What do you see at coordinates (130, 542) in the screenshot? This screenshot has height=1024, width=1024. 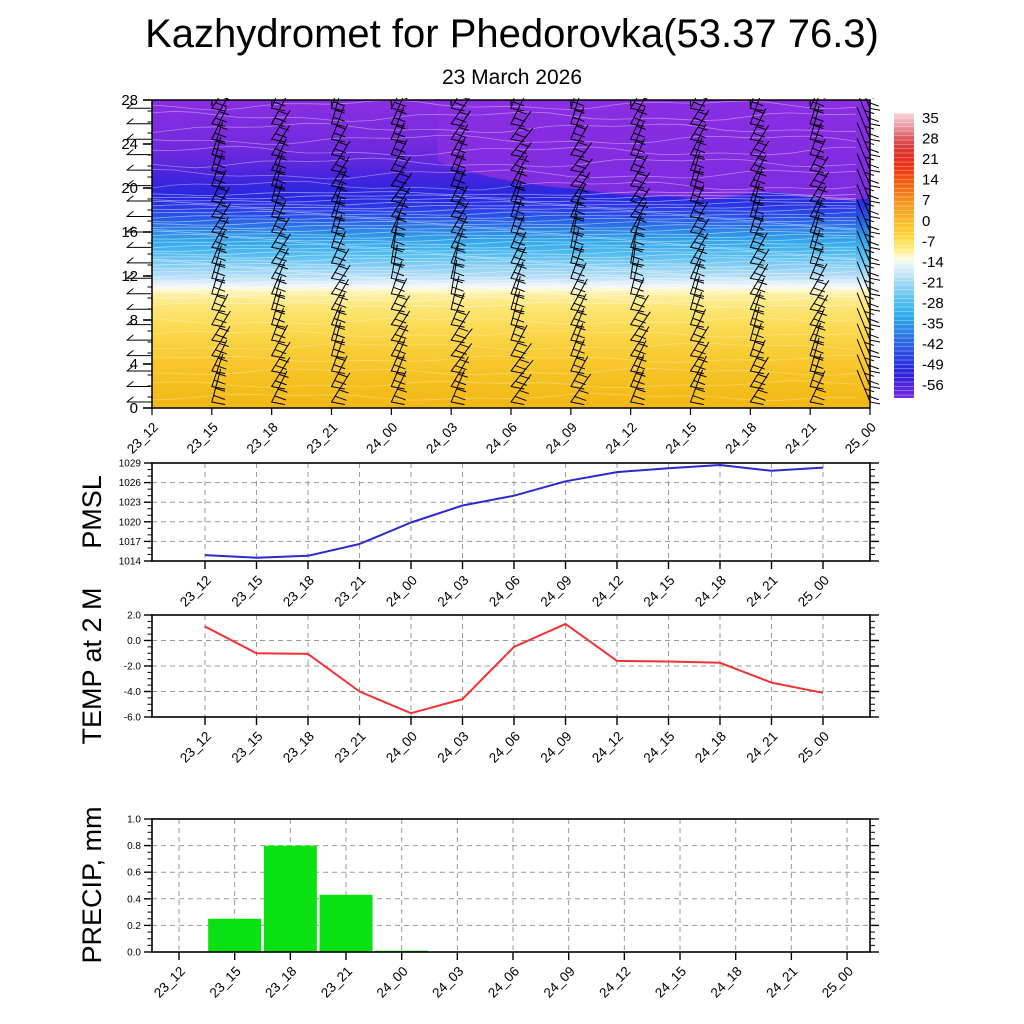 I see `svg-text: 1017` at bounding box center [130, 542].